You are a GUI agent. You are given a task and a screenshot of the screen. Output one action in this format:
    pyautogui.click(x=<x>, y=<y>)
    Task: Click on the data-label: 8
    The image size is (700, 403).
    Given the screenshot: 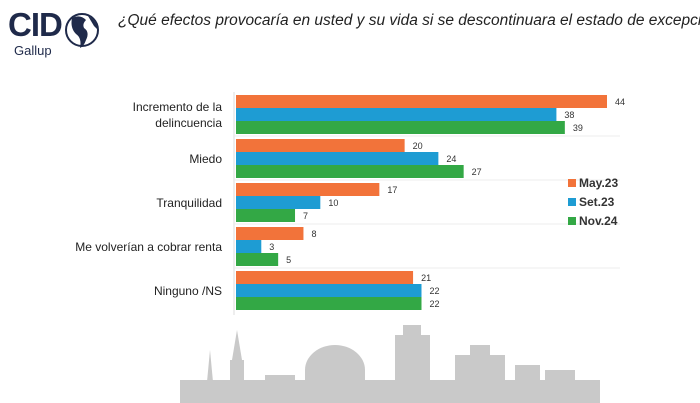 What is the action you would take?
    pyautogui.click(x=313, y=234)
    